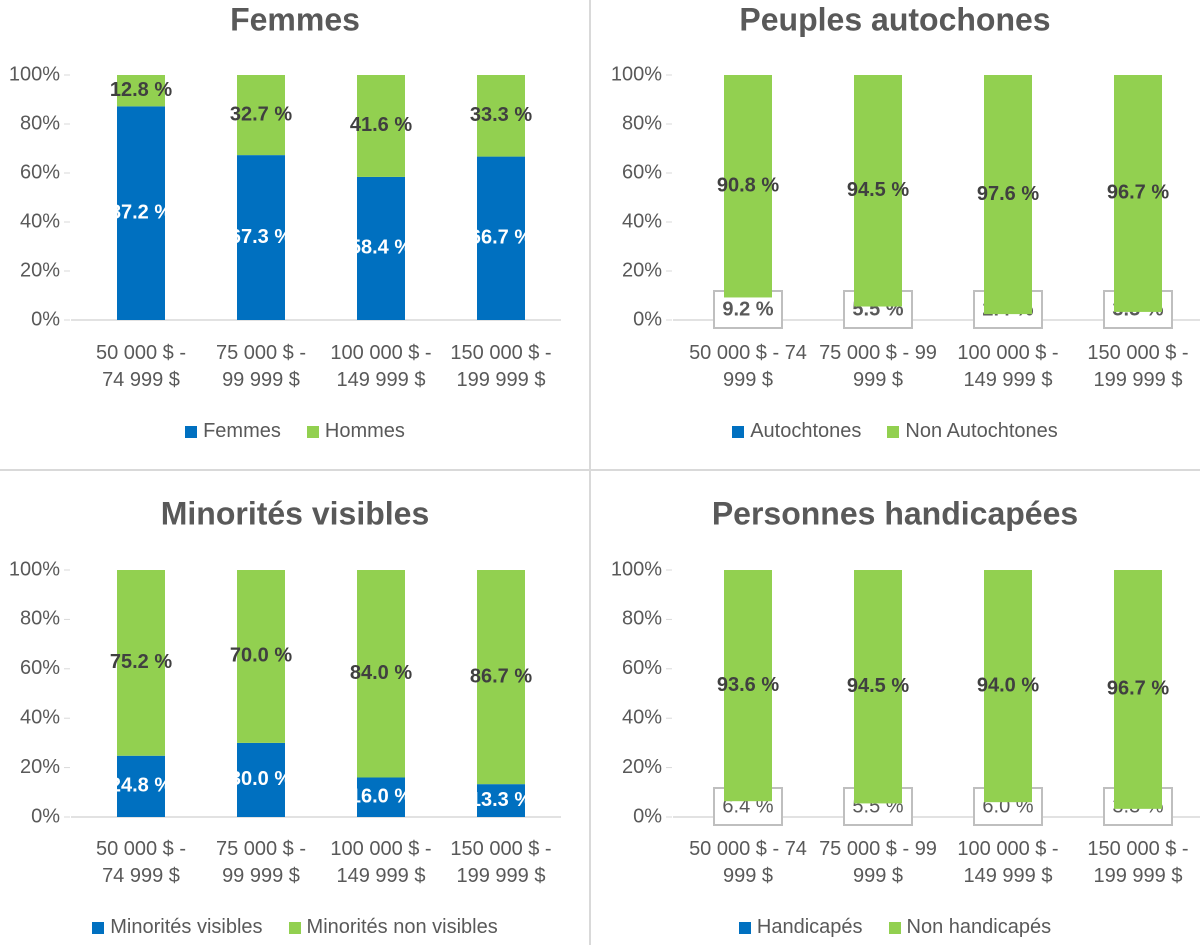 This screenshot has width=1200, height=945. Describe the element at coordinates (806, 431) in the screenshot. I see `legend-label: Autochtones` at that location.